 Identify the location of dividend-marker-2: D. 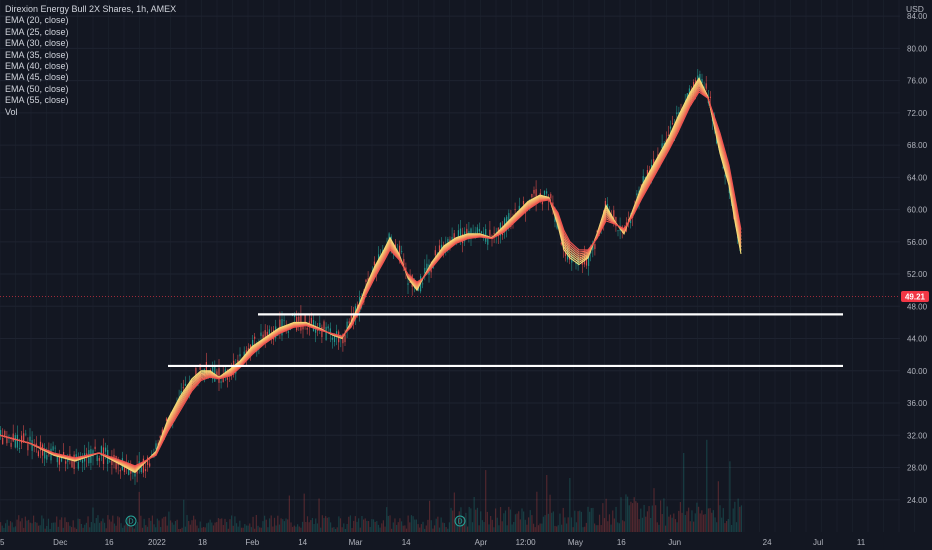
(460, 521).